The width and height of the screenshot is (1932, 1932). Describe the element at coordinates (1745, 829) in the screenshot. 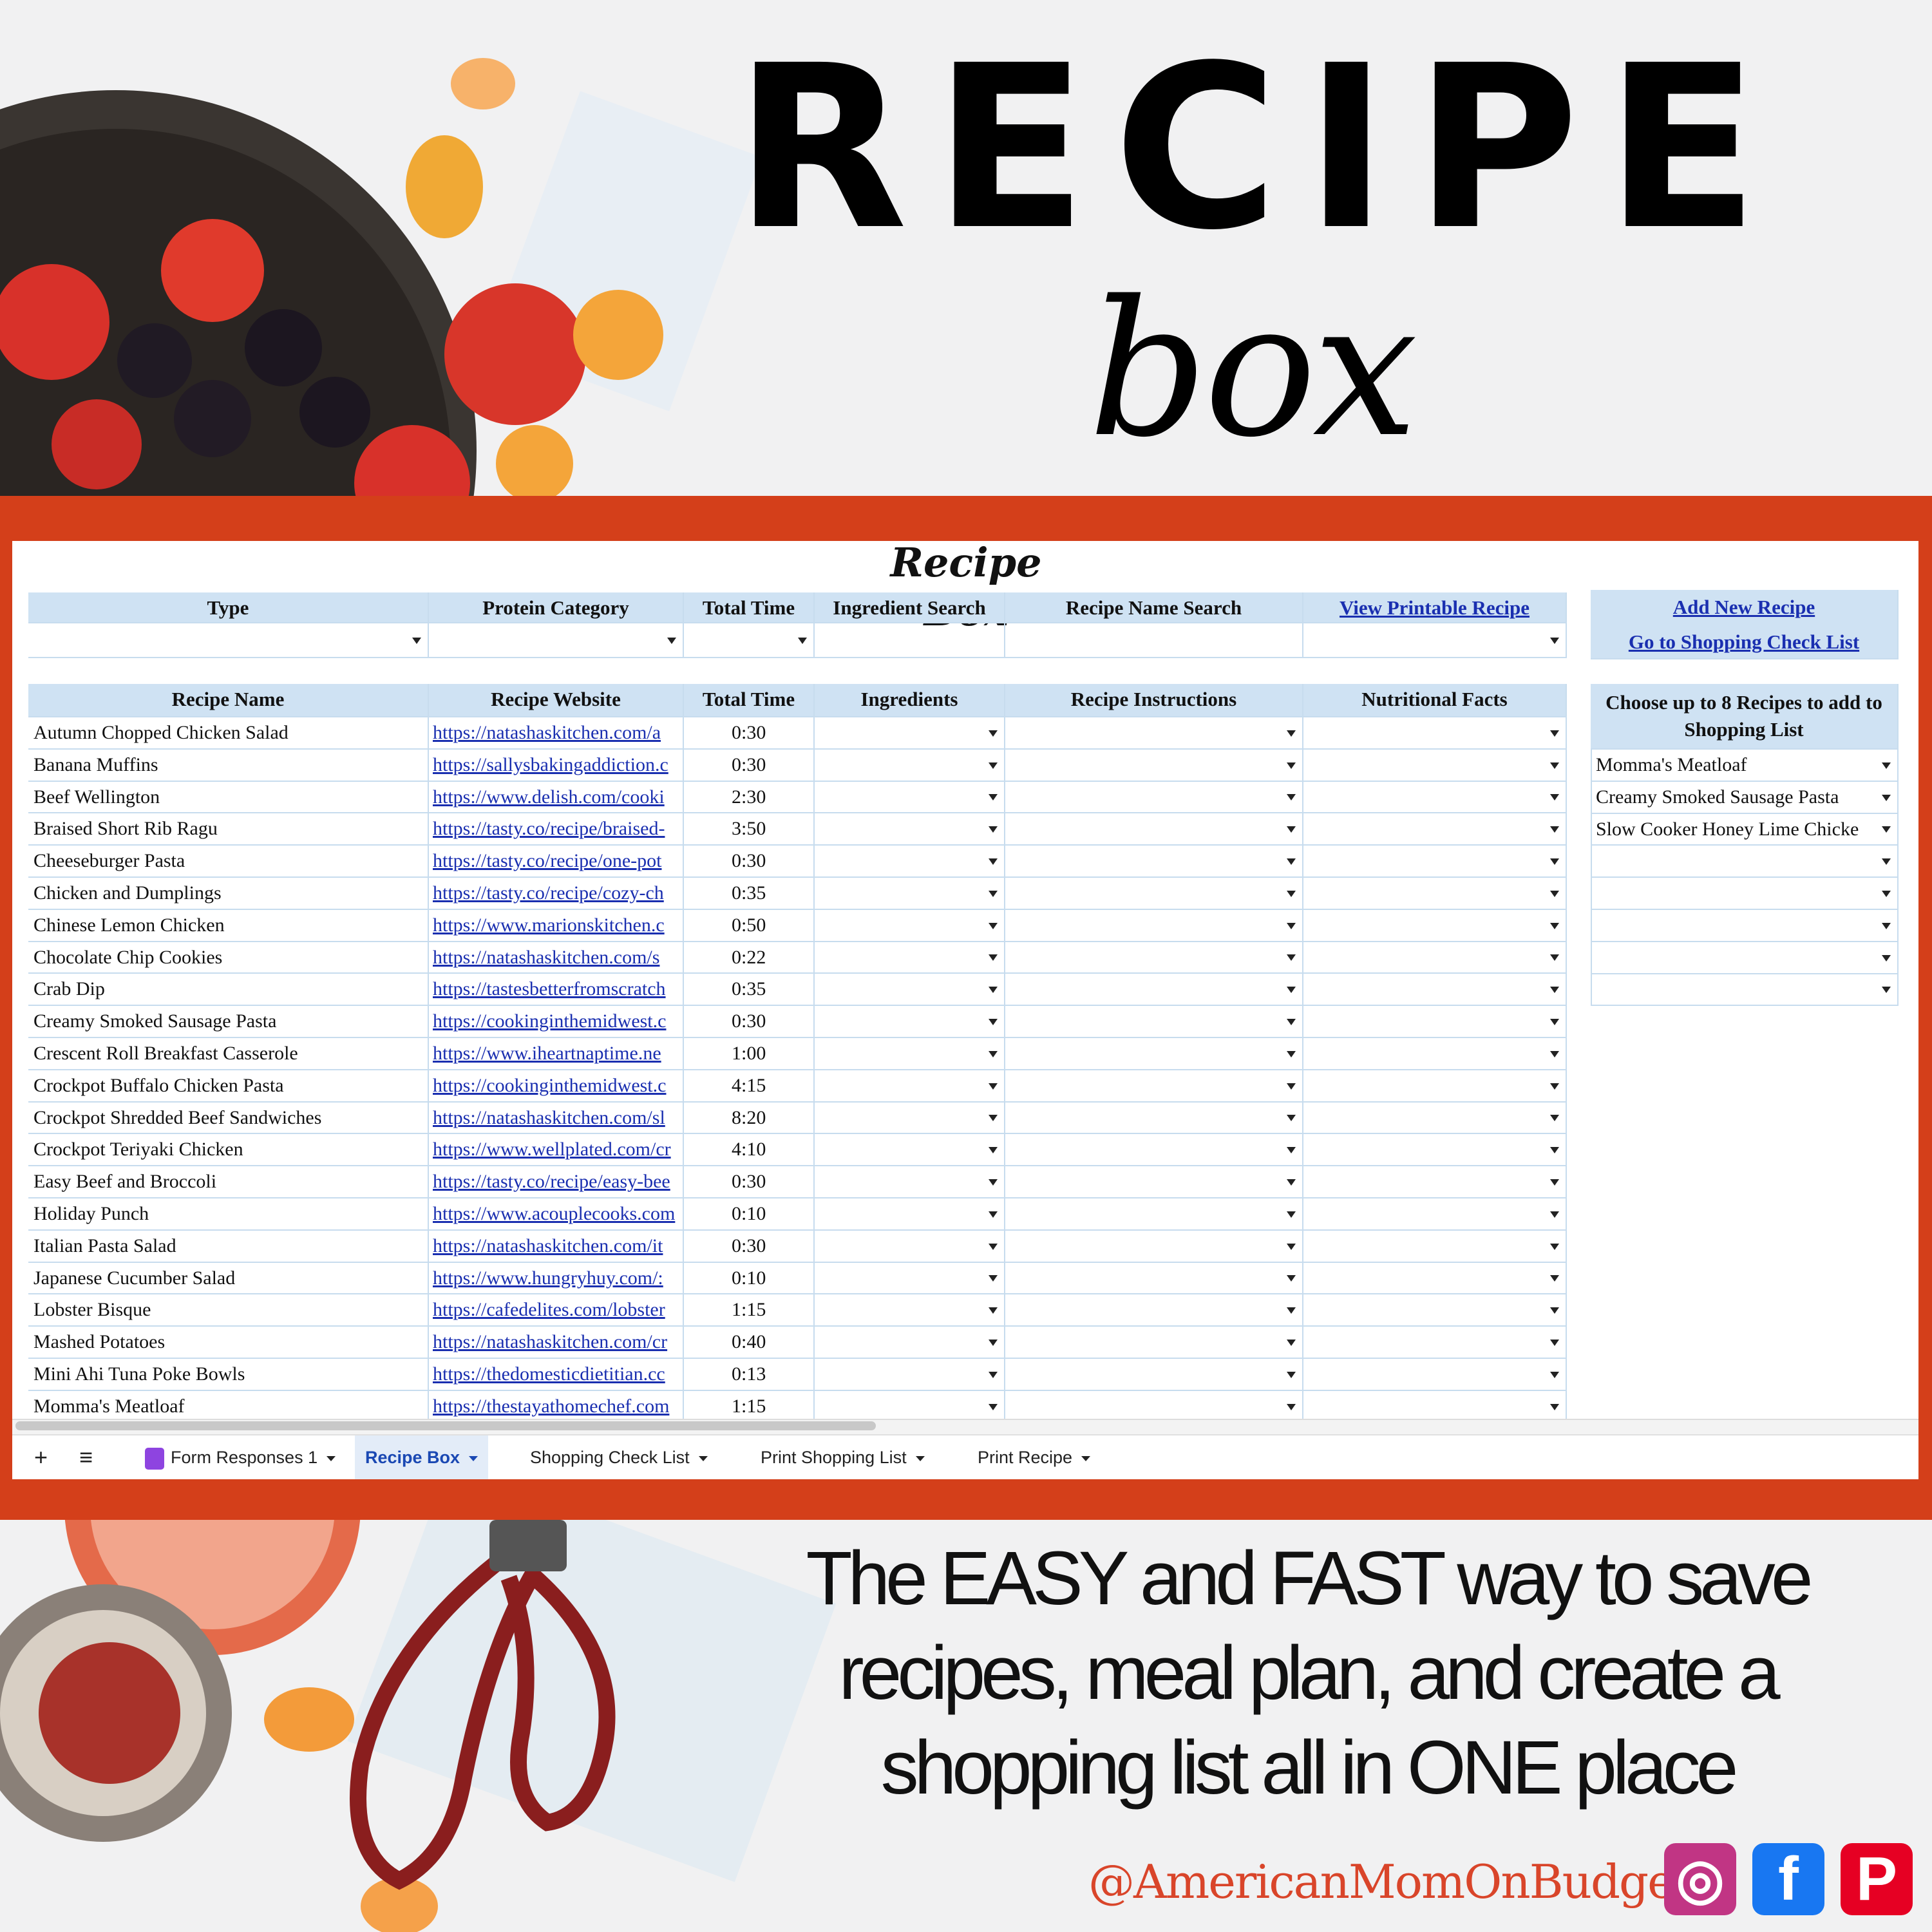

I see `shopping-recipe-select: Slow Cooker Honey Lime Chicke` at that location.